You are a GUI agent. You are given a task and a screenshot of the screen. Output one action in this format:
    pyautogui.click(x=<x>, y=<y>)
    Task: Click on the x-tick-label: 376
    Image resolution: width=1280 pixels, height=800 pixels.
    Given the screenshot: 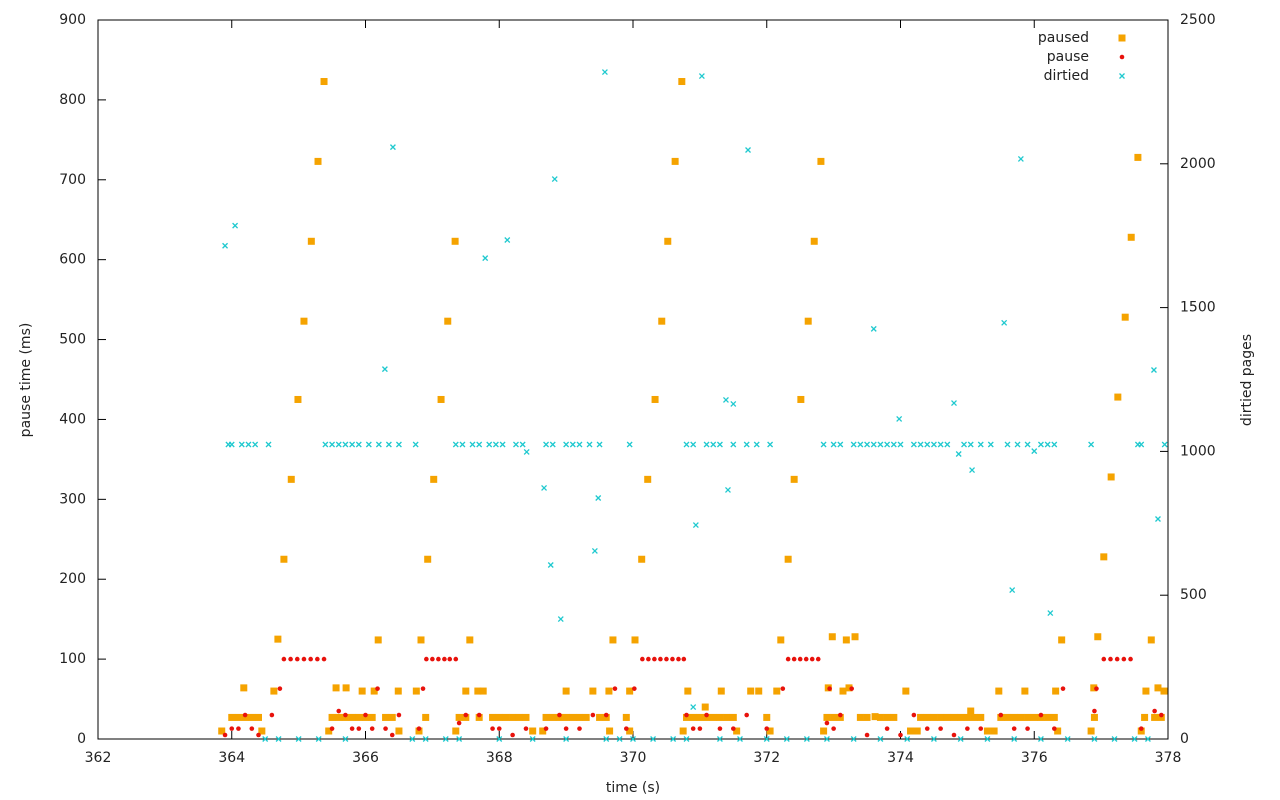 What is the action you would take?
    pyautogui.click(x=1034, y=758)
    